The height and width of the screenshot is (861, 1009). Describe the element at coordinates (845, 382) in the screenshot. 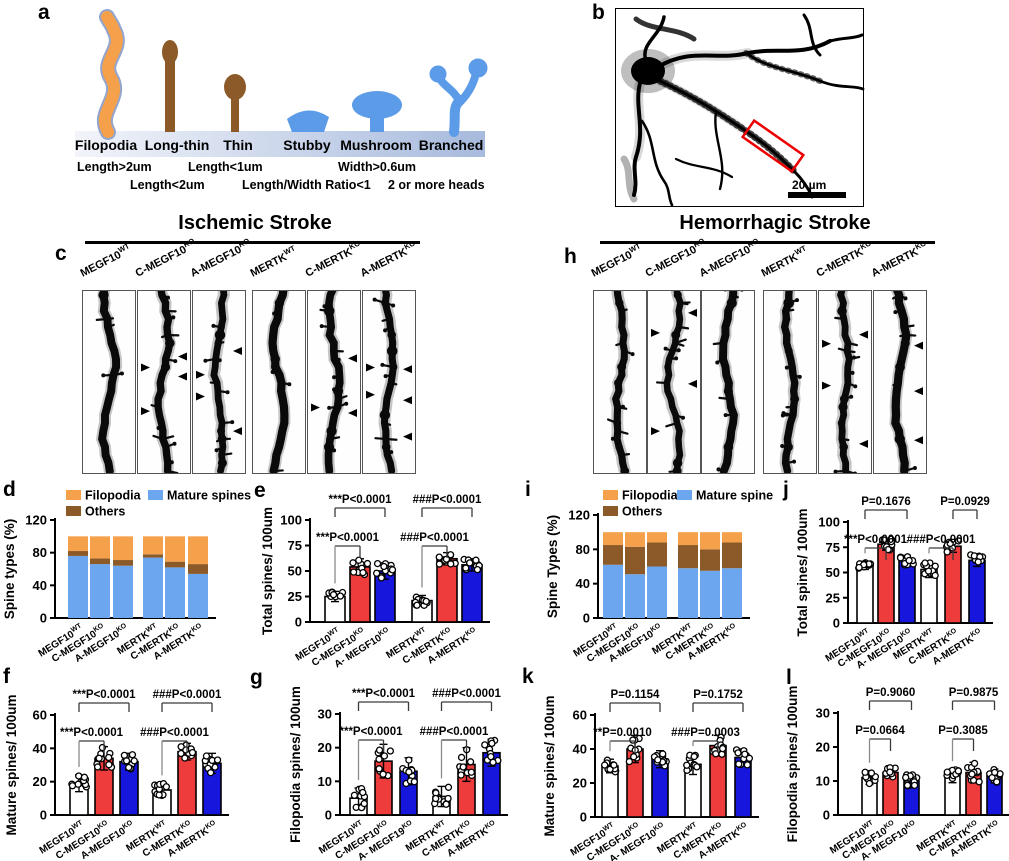

I see `dendrite-image` at that location.